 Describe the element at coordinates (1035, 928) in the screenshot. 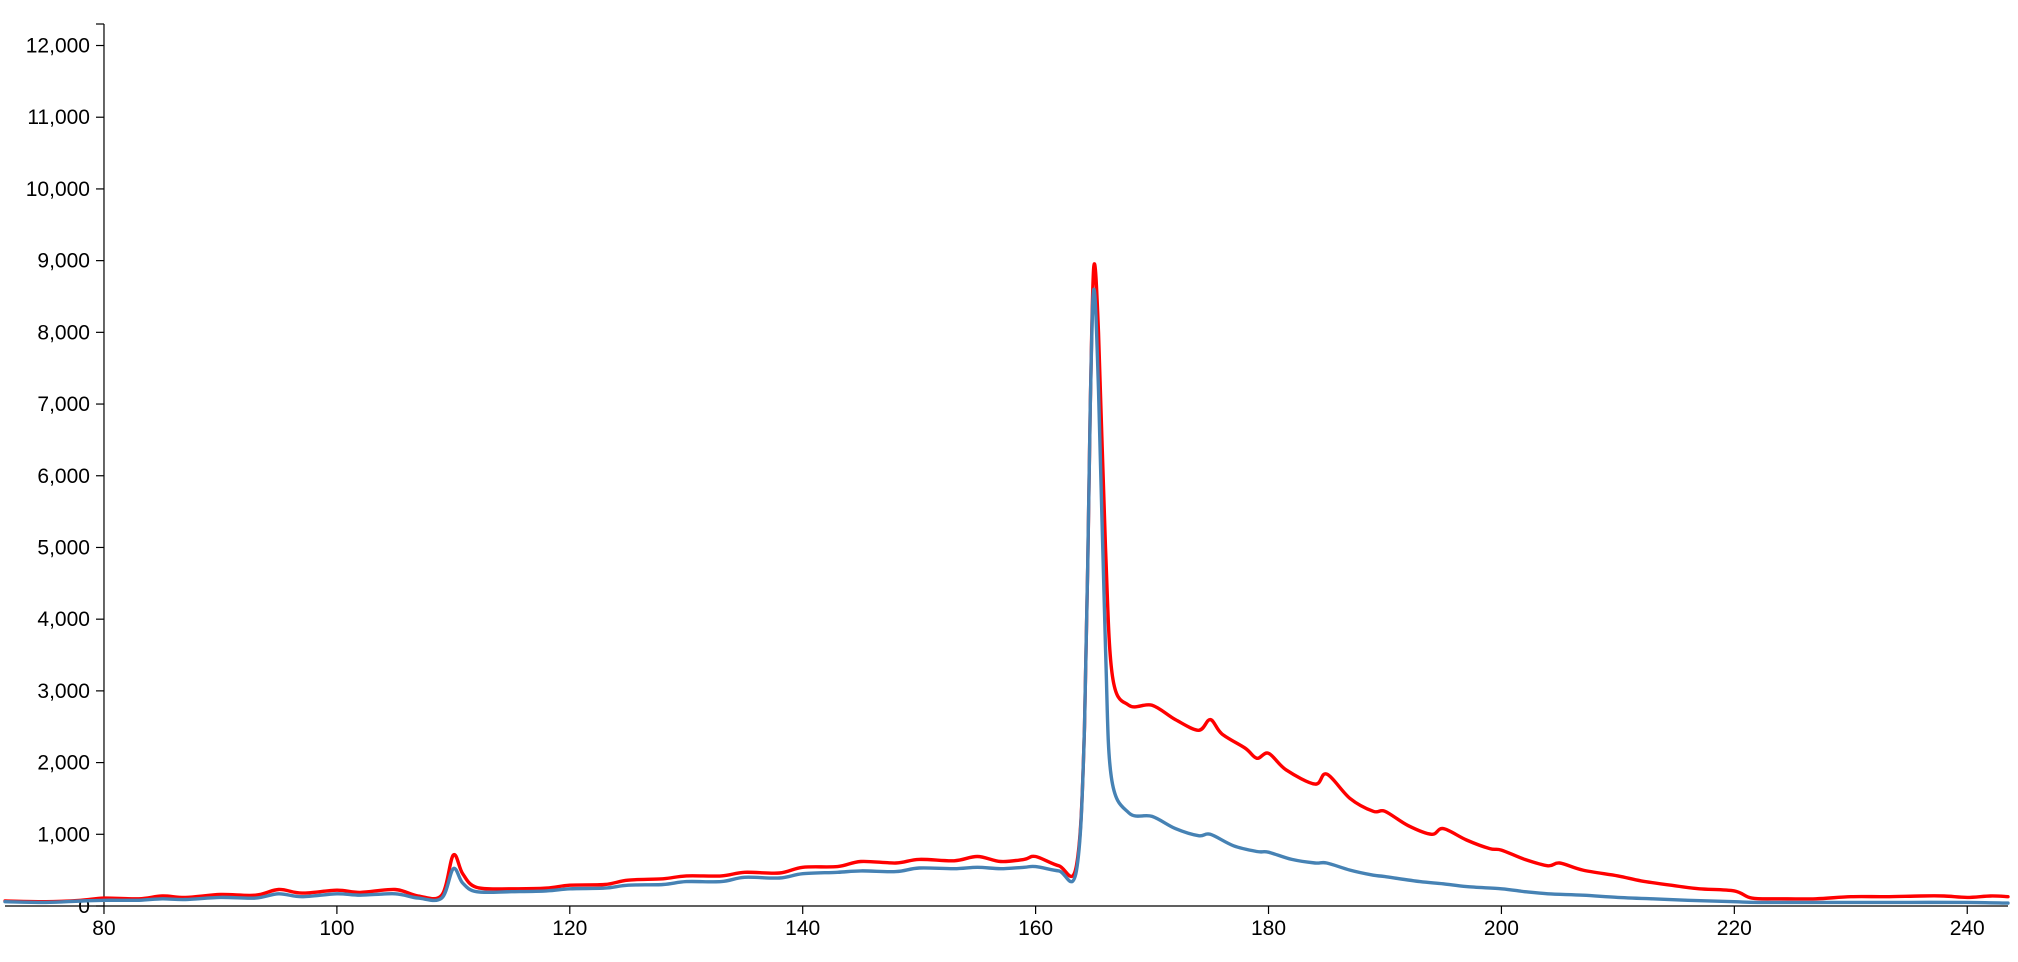

I see `x-tick-label: 160` at that location.